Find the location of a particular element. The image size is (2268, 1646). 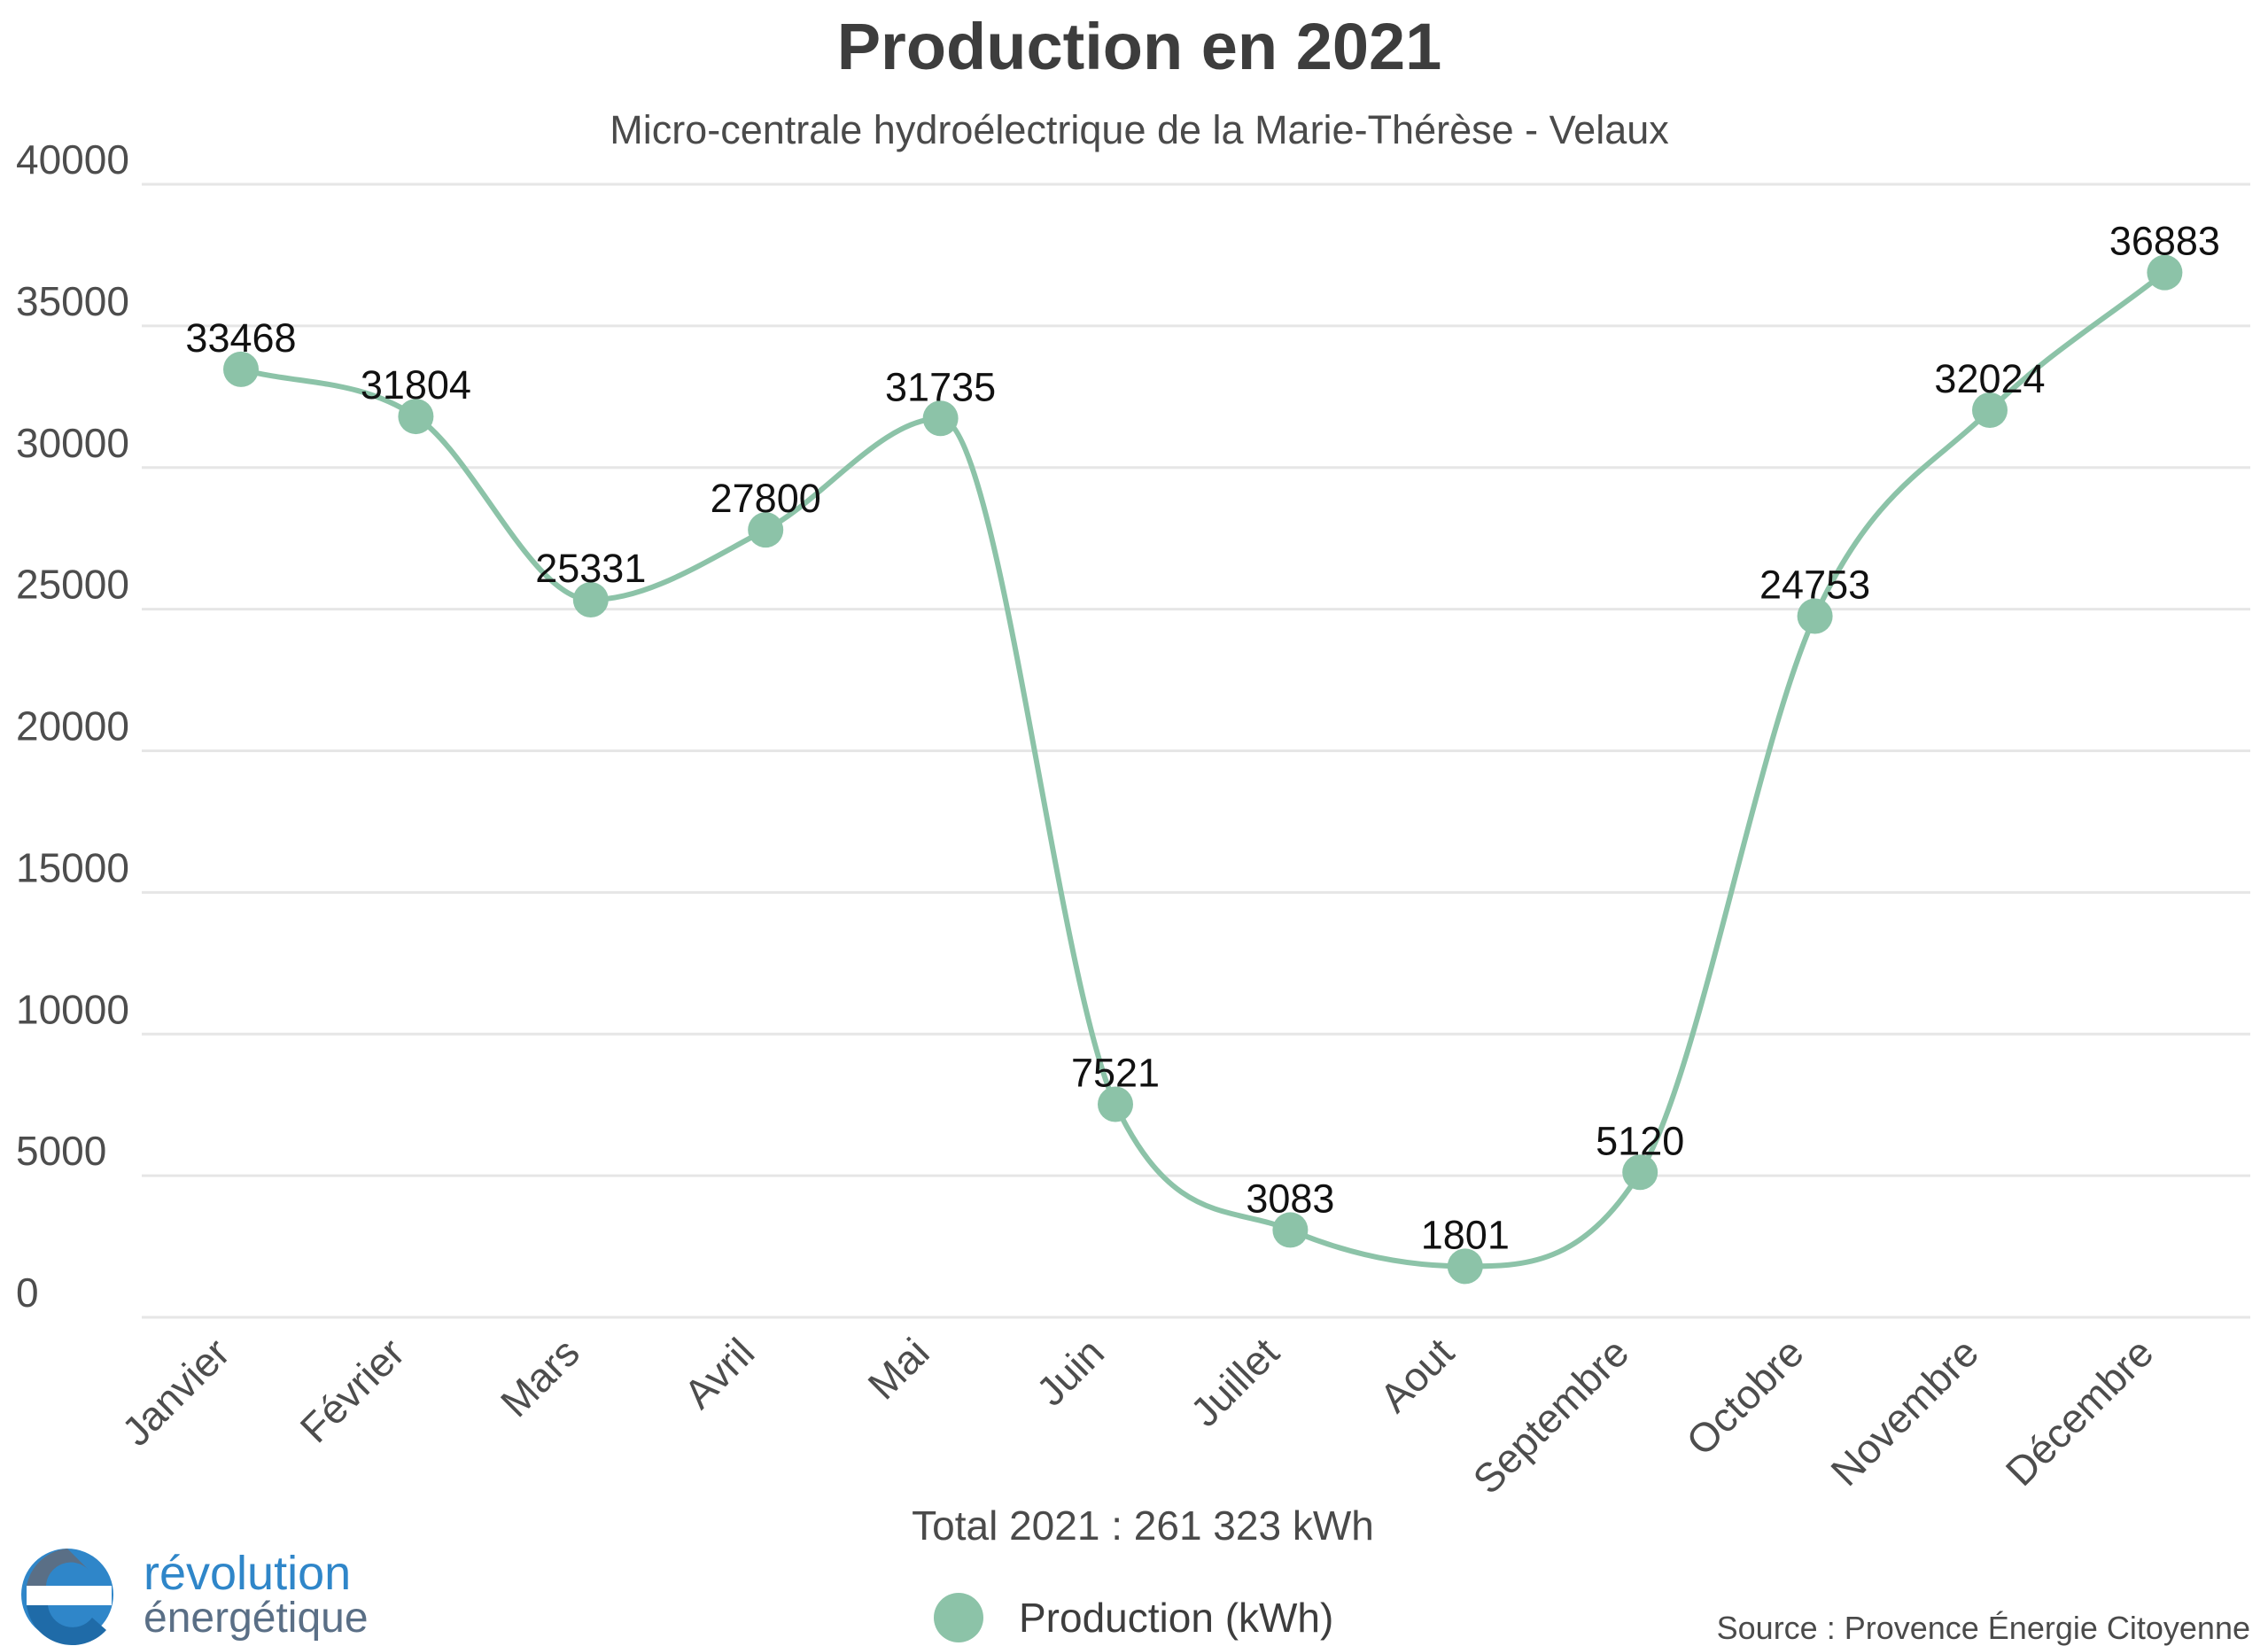

y-tick-label: 25000 is located at coordinates (72, 585).